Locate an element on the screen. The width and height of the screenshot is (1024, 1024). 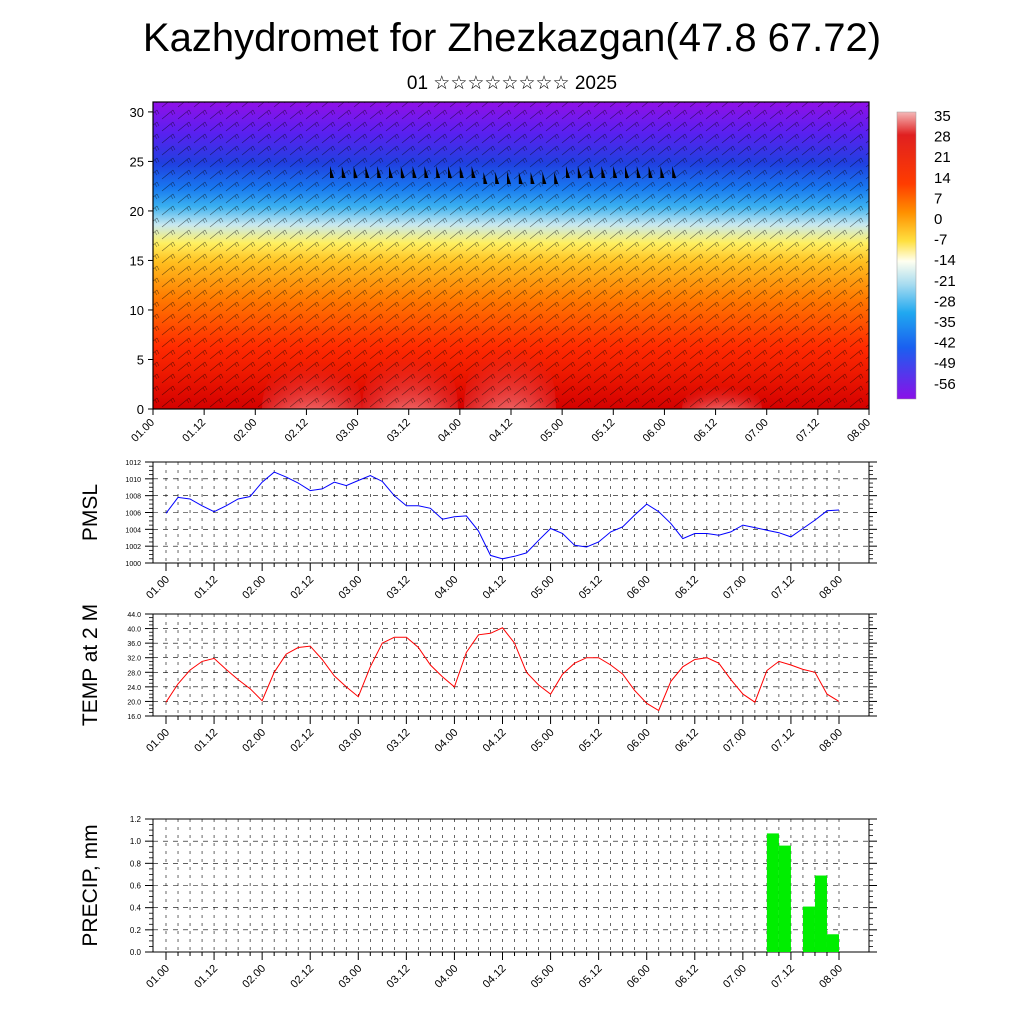
y-axis-label: PRECIP, mm is located at coordinates (90, 885).